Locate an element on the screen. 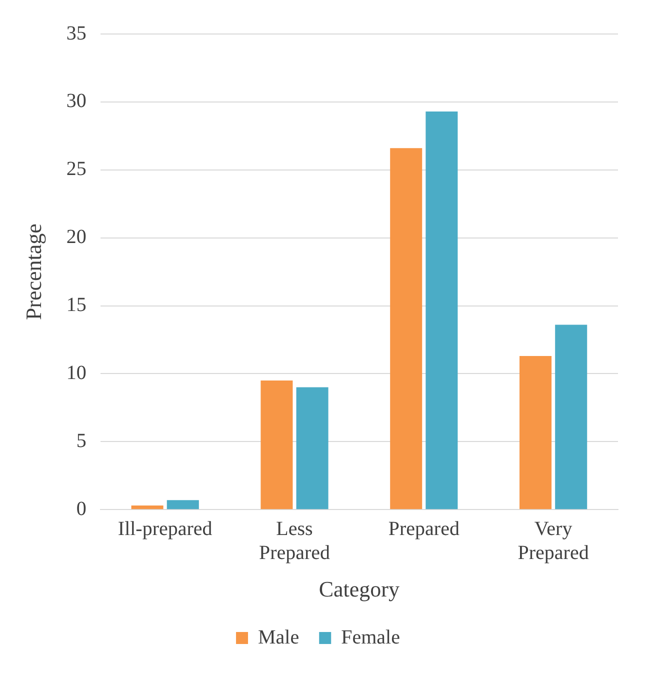 The width and height of the screenshot is (650, 682). legend-label: Male is located at coordinates (279, 637).